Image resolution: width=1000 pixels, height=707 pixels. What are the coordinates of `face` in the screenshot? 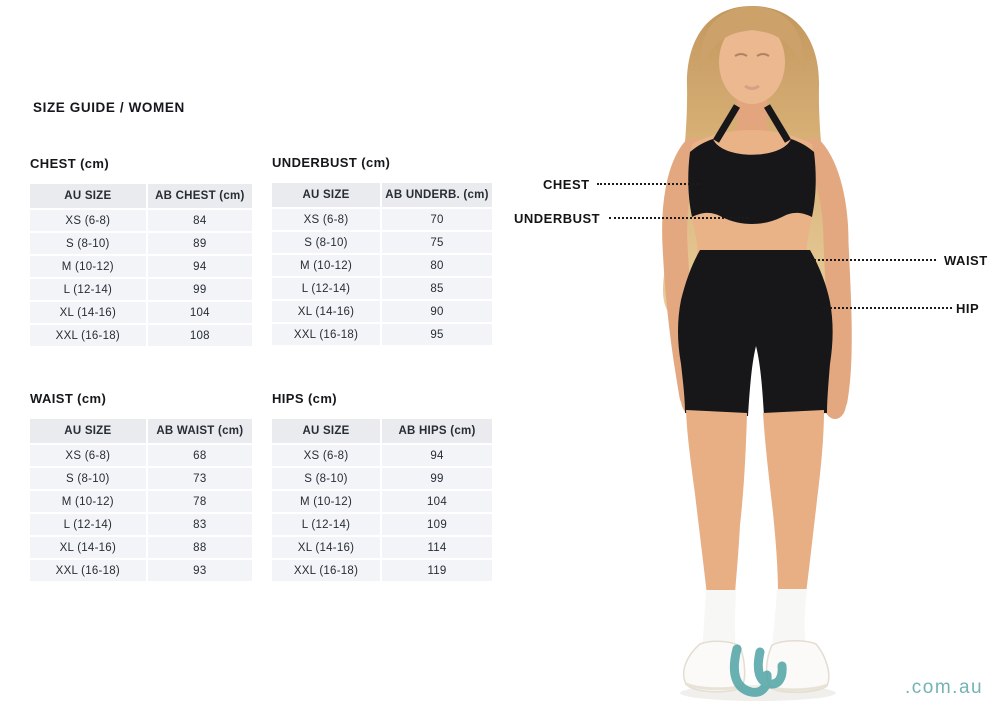 It's located at (752, 62).